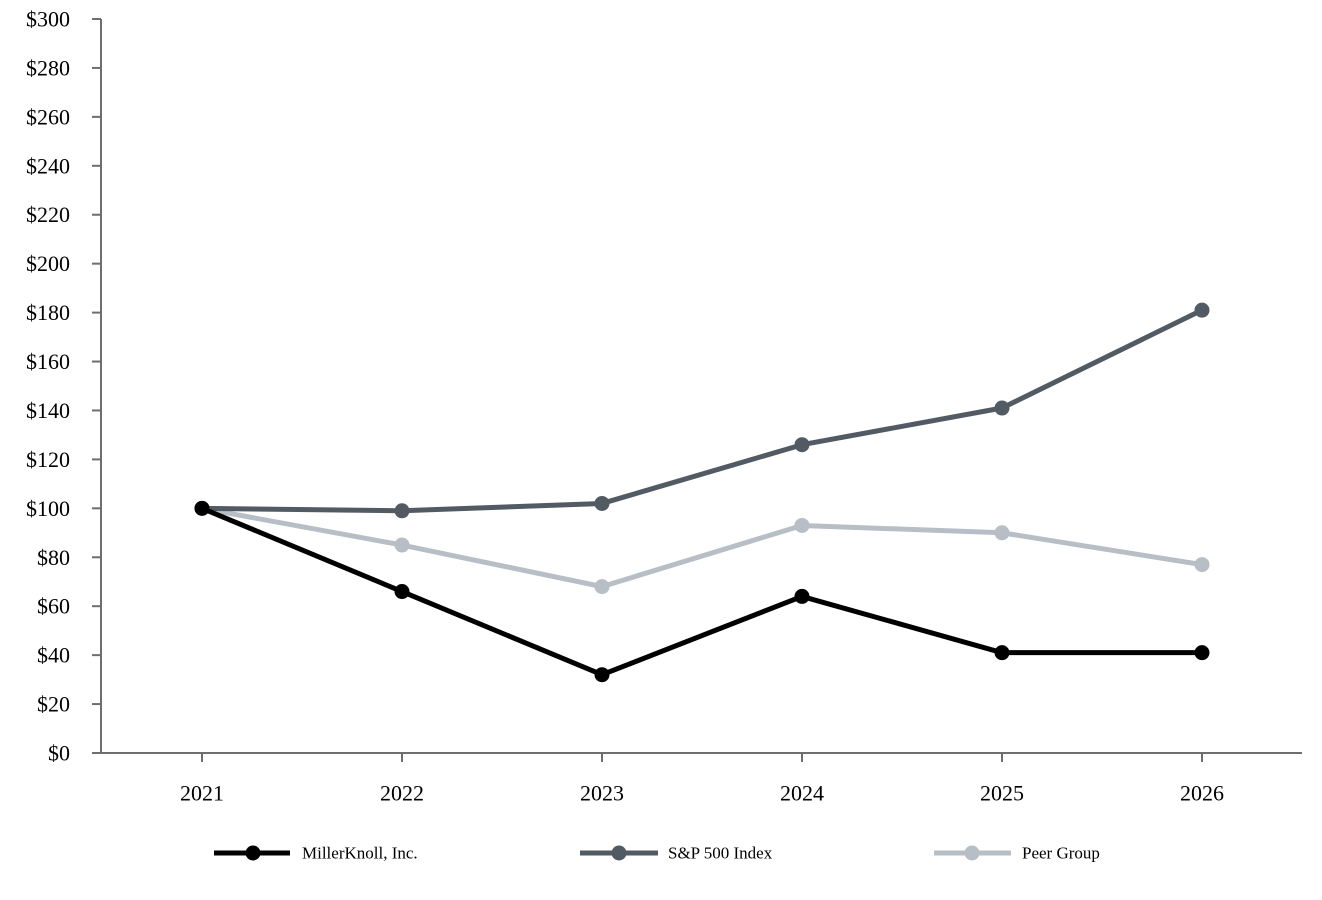 This screenshot has height=900, width=1322. What do you see at coordinates (48, 19) in the screenshot?
I see `y-tick-label: $300` at bounding box center [48, 19].